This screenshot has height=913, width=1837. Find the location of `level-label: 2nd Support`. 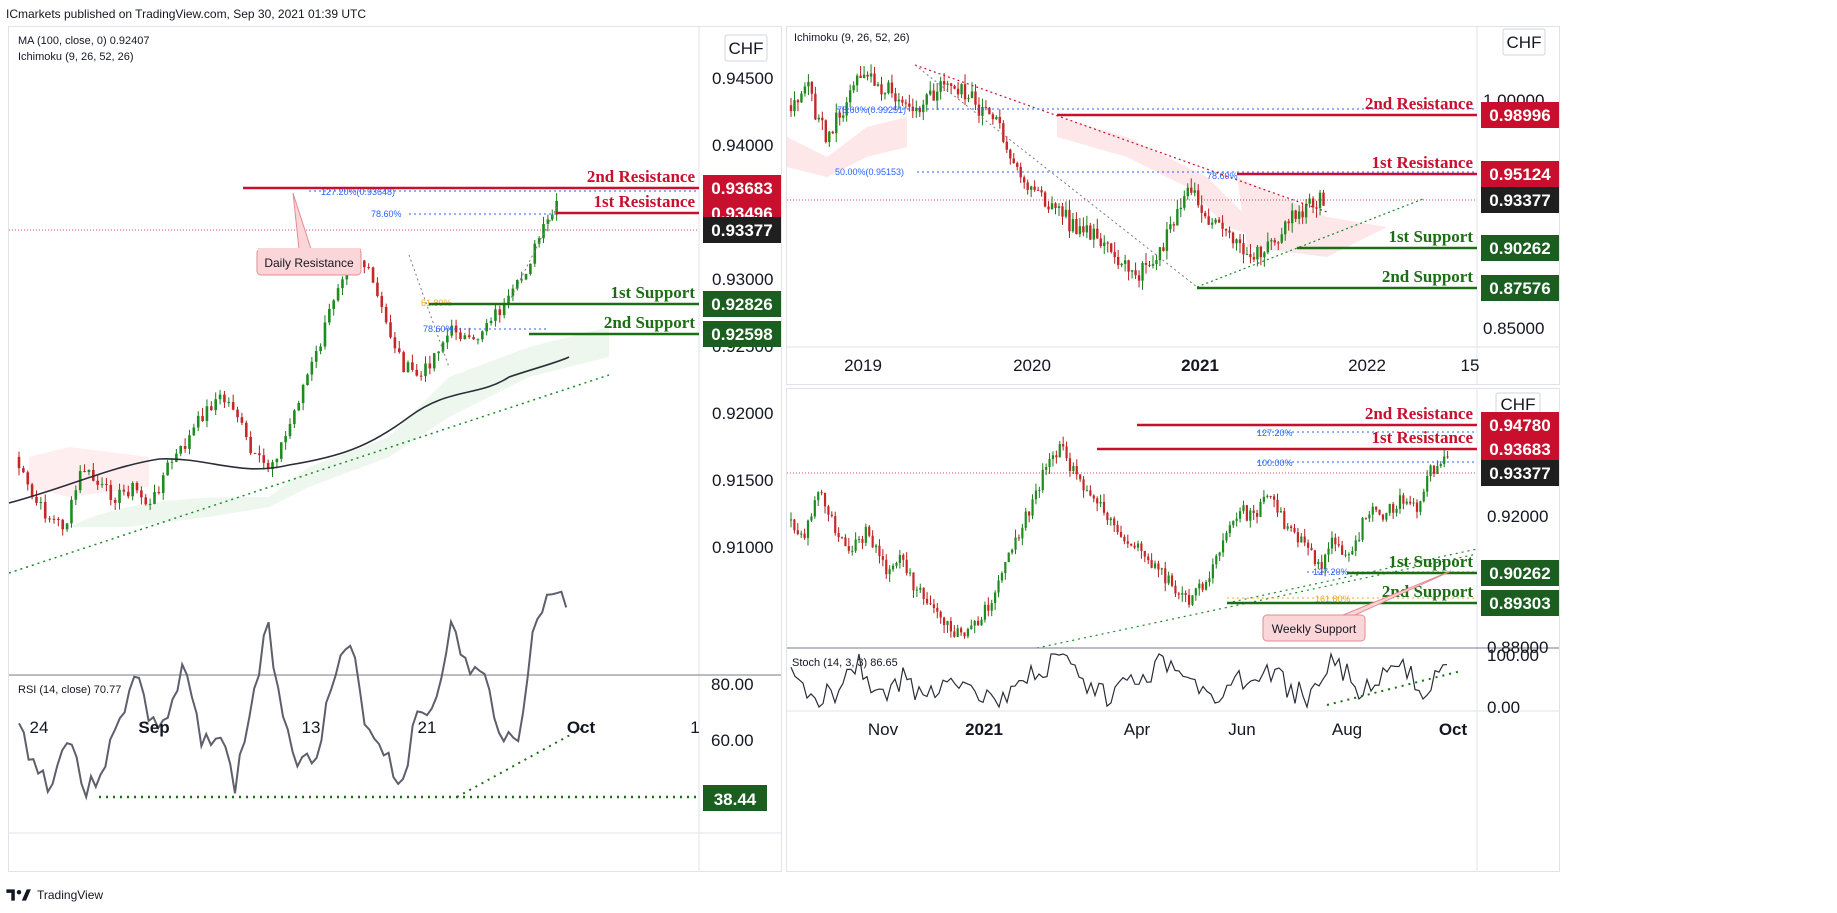

level-label: 2nd Support is located at coordinates (1428, 276).